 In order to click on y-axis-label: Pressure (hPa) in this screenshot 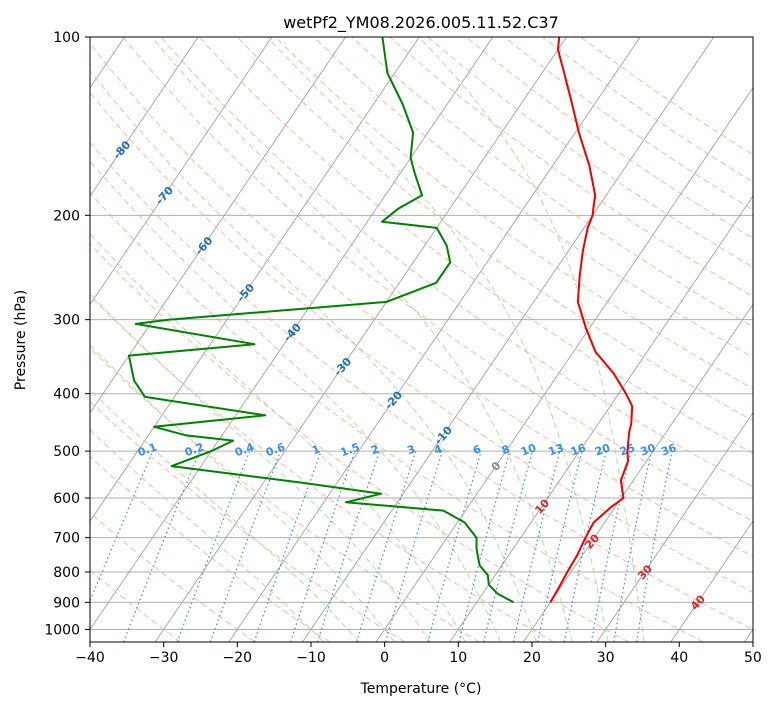, I will do `click(21, 340)`.